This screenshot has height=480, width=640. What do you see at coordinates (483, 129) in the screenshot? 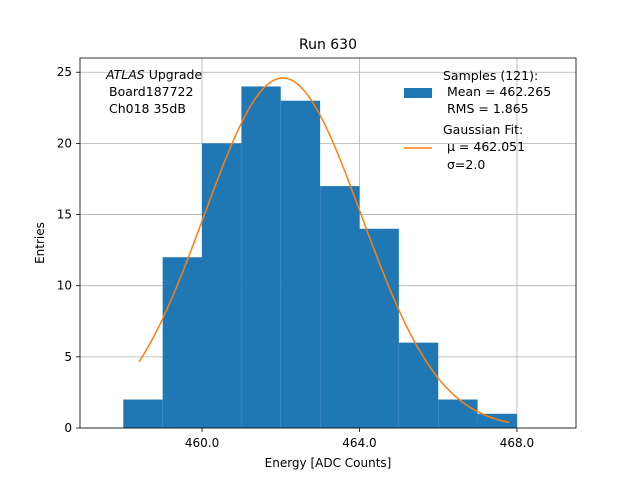
I see `legend-fit-title: Gaussian Fit:` at bounding box center [483, 129].